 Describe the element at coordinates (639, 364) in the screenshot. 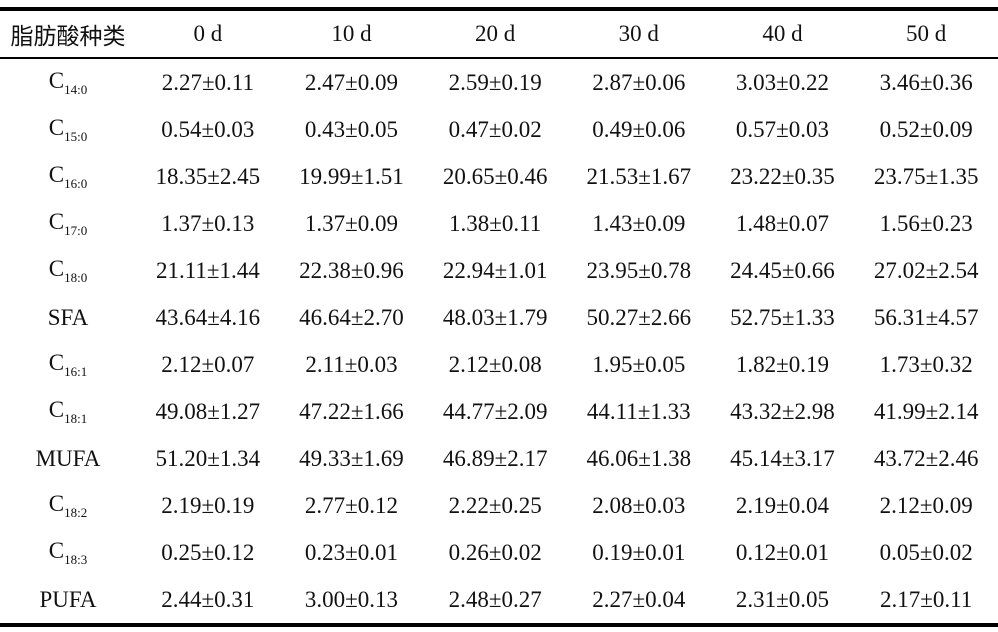

I see `value-cell: 1.95±0.05` at that location.